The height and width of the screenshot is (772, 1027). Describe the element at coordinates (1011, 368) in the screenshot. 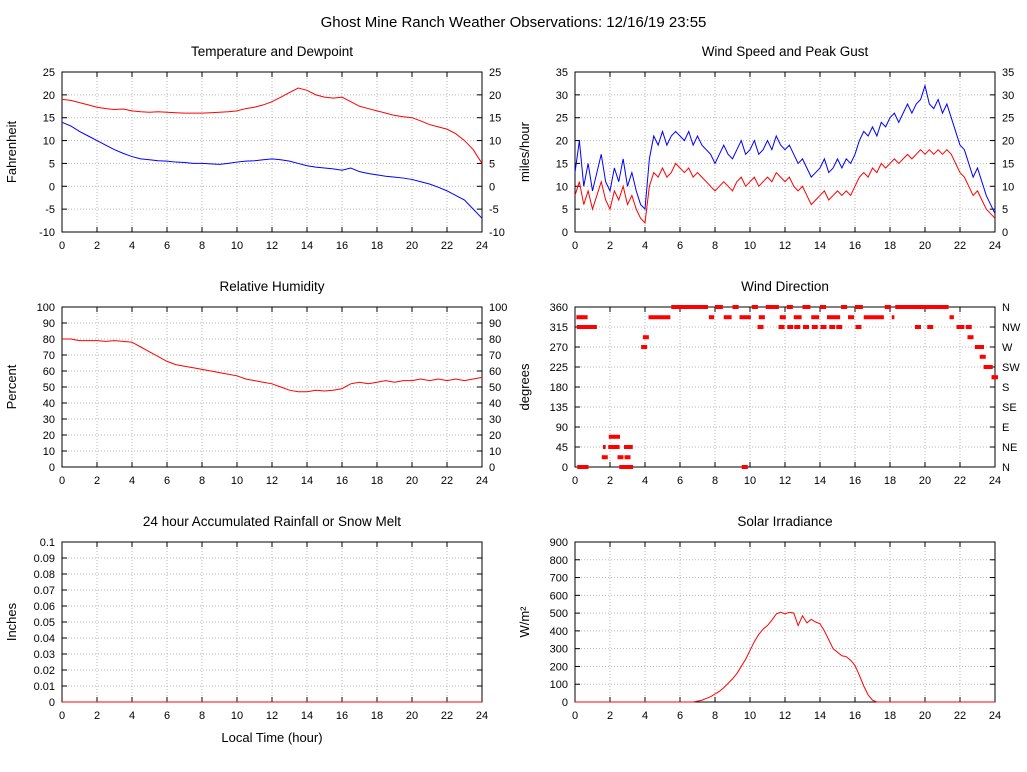

I see `y-tick-label-right: SW` at that location.